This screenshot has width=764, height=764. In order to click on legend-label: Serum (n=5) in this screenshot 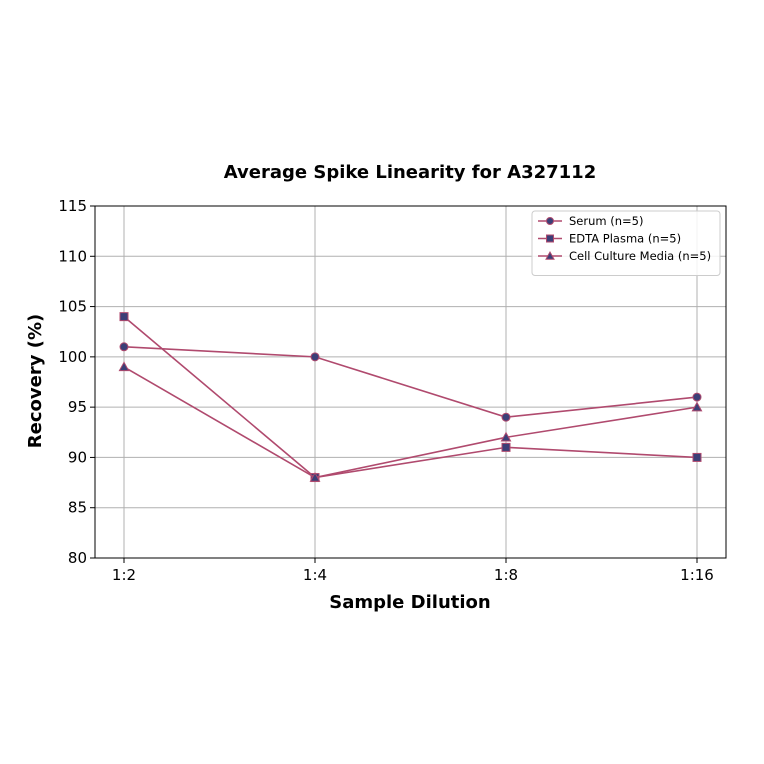, I will do `click(606, 221)`.